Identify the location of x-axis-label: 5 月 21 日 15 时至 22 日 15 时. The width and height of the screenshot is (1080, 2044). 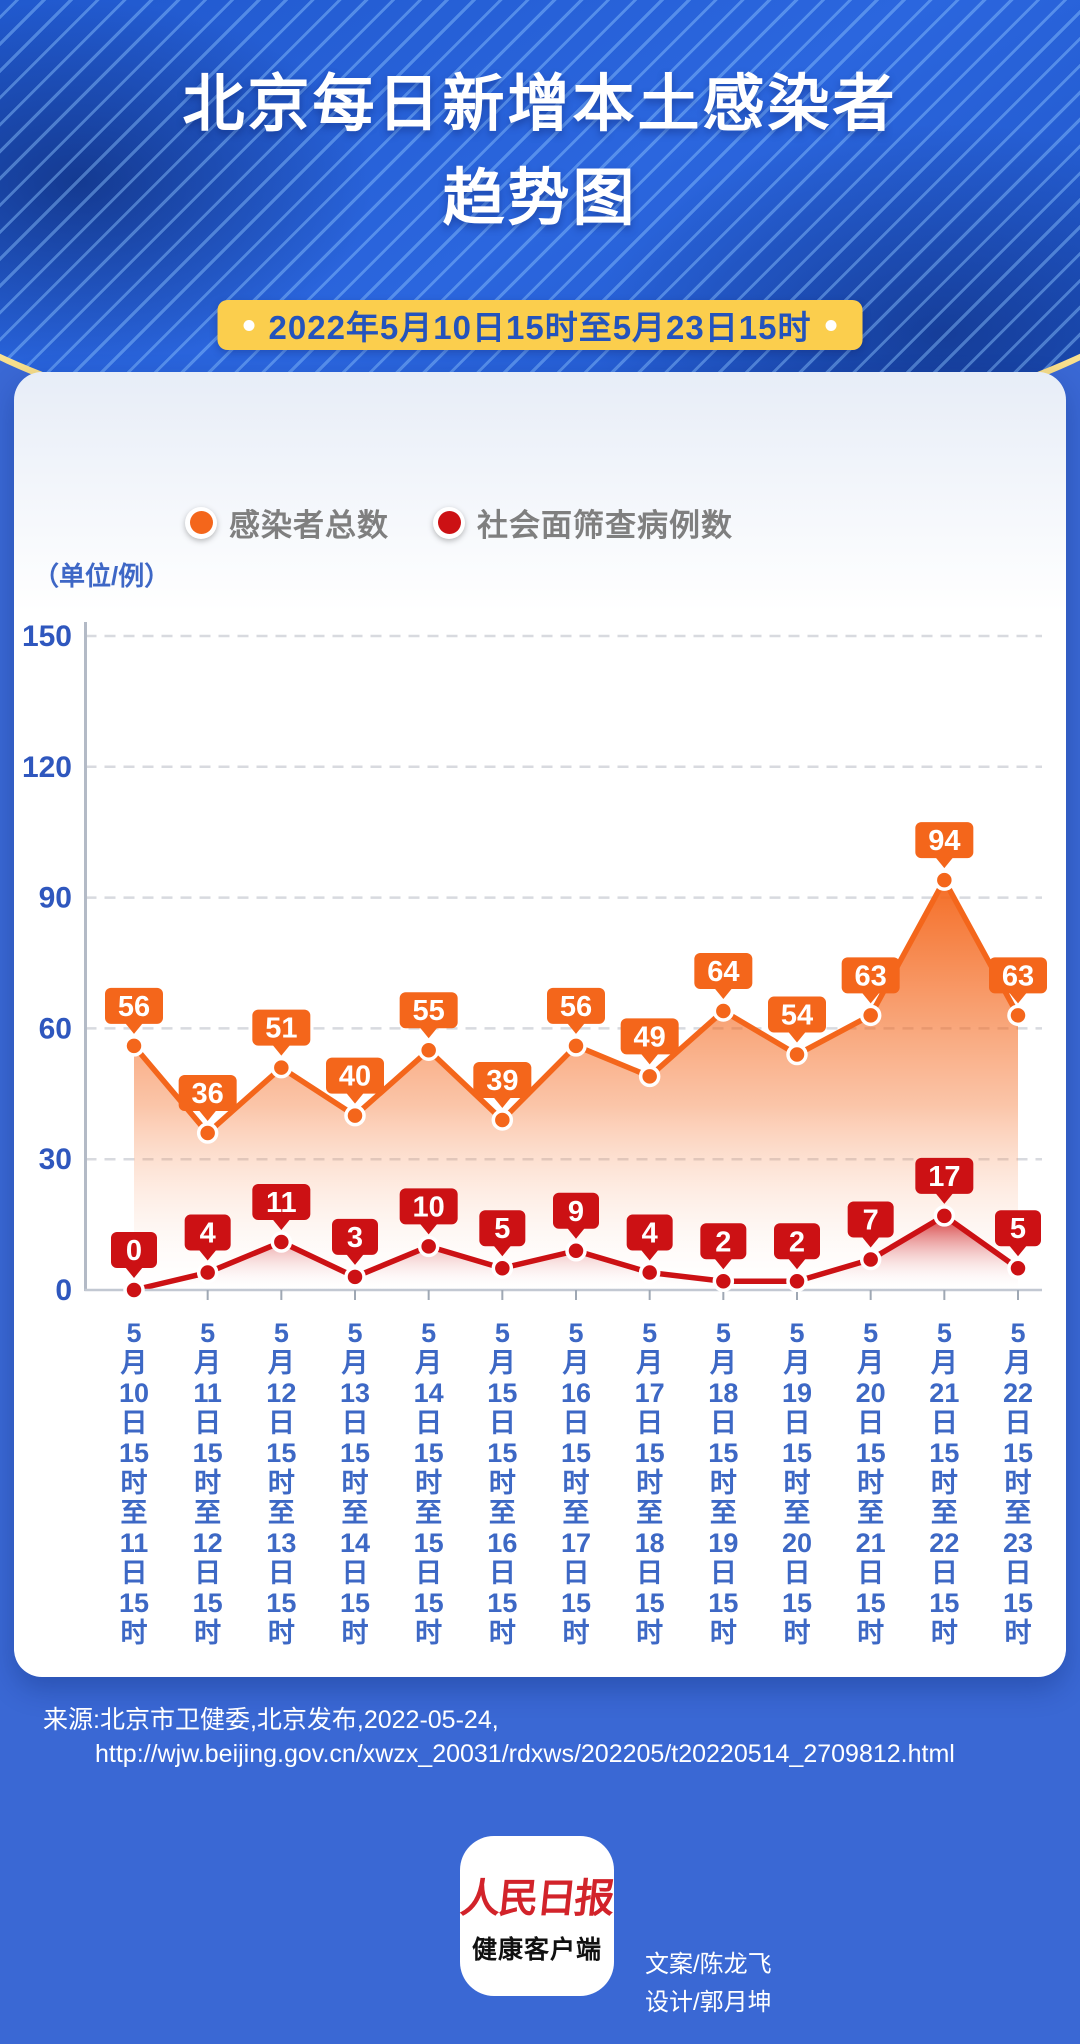
(944, 1483).